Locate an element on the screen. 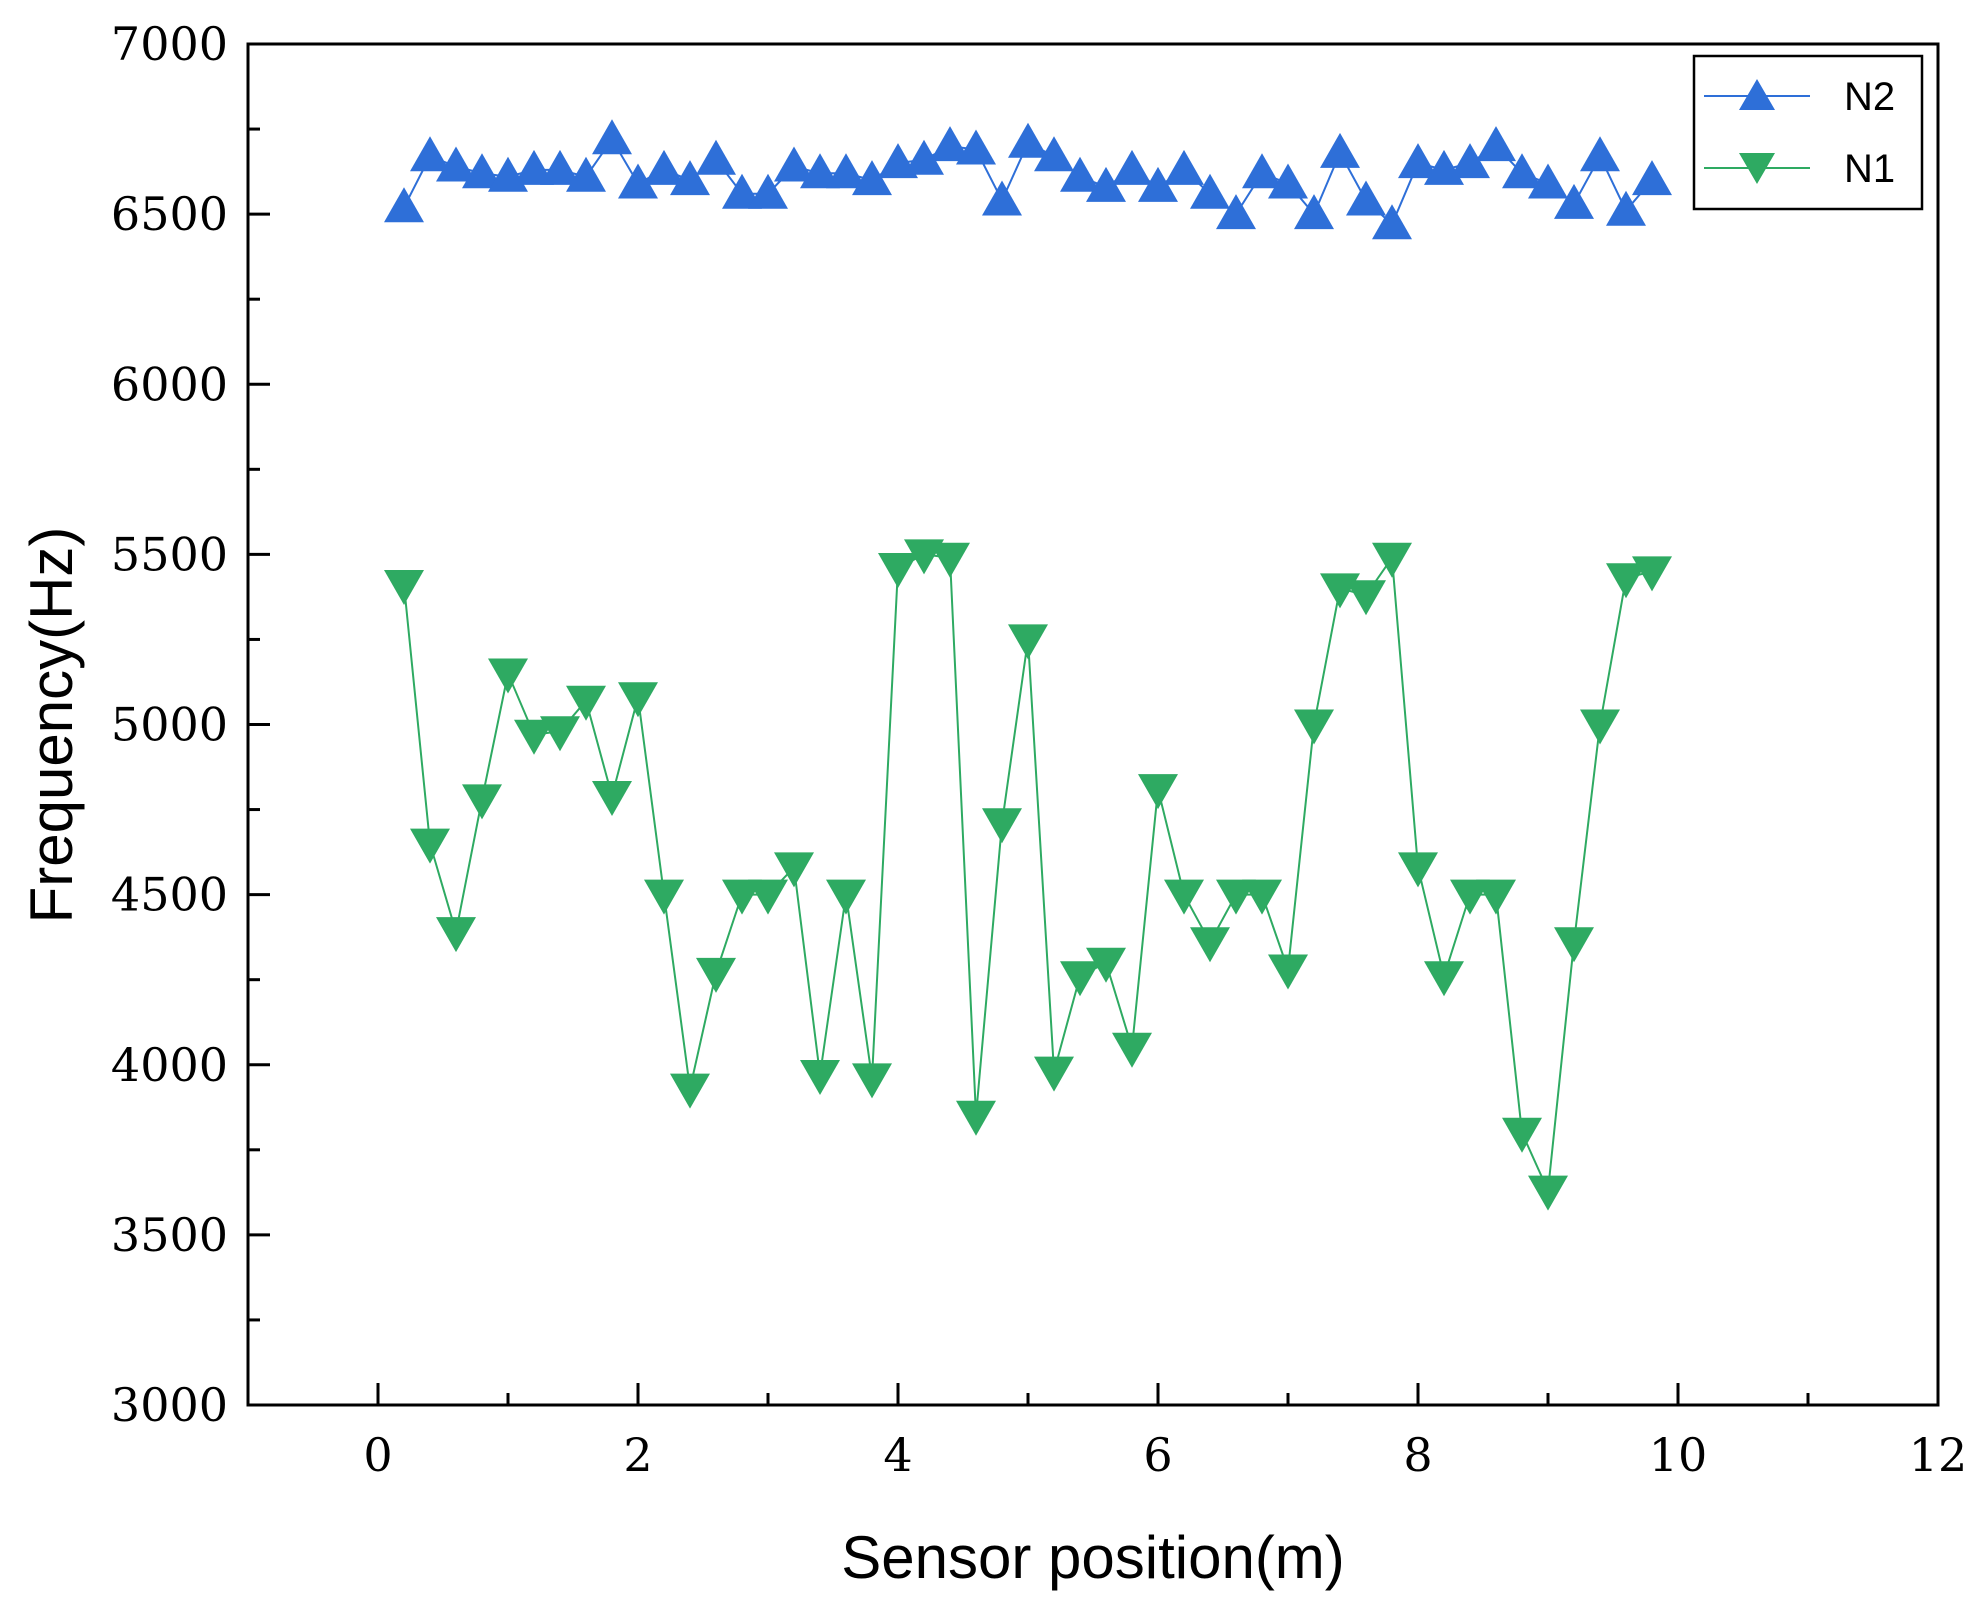 The width and height of the screenshot is (1973, 1612). series-n2 is located at coordinates (1028, 179).